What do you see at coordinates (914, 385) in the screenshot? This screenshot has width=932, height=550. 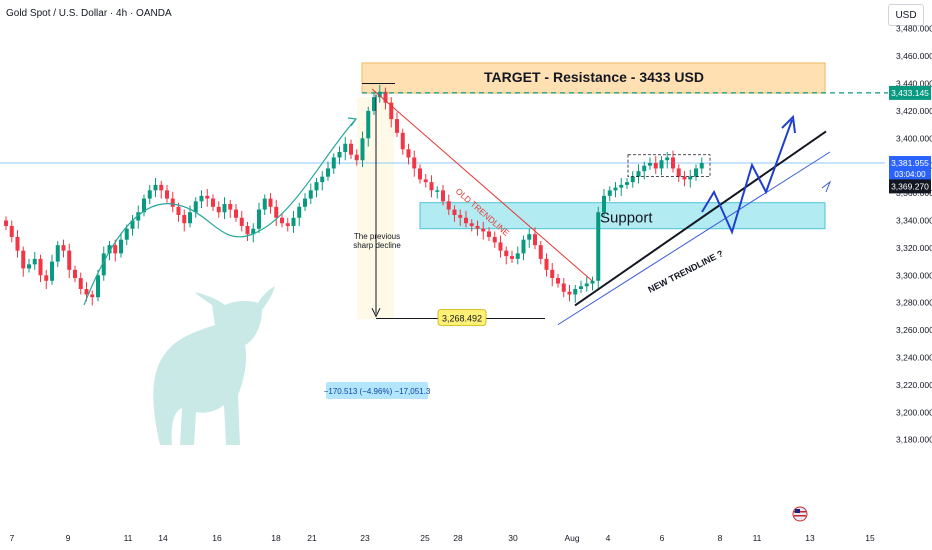 I see `y-tick-label: 3,220.000` at bounding box center [914, 385].